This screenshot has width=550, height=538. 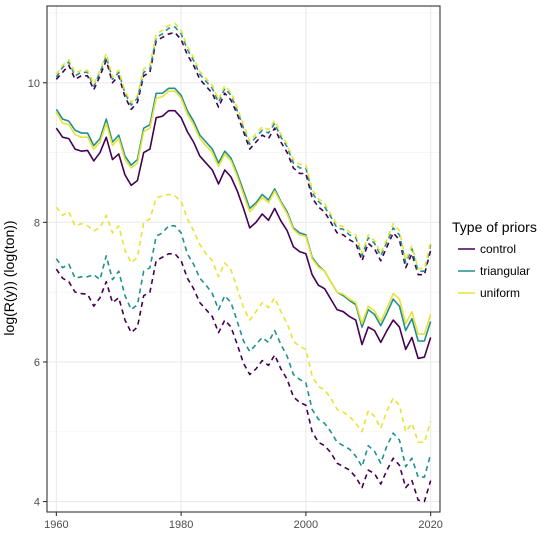 I want to click on y-axis-title: log(R(y)) (log(ton)), so click(x=9, y=277).